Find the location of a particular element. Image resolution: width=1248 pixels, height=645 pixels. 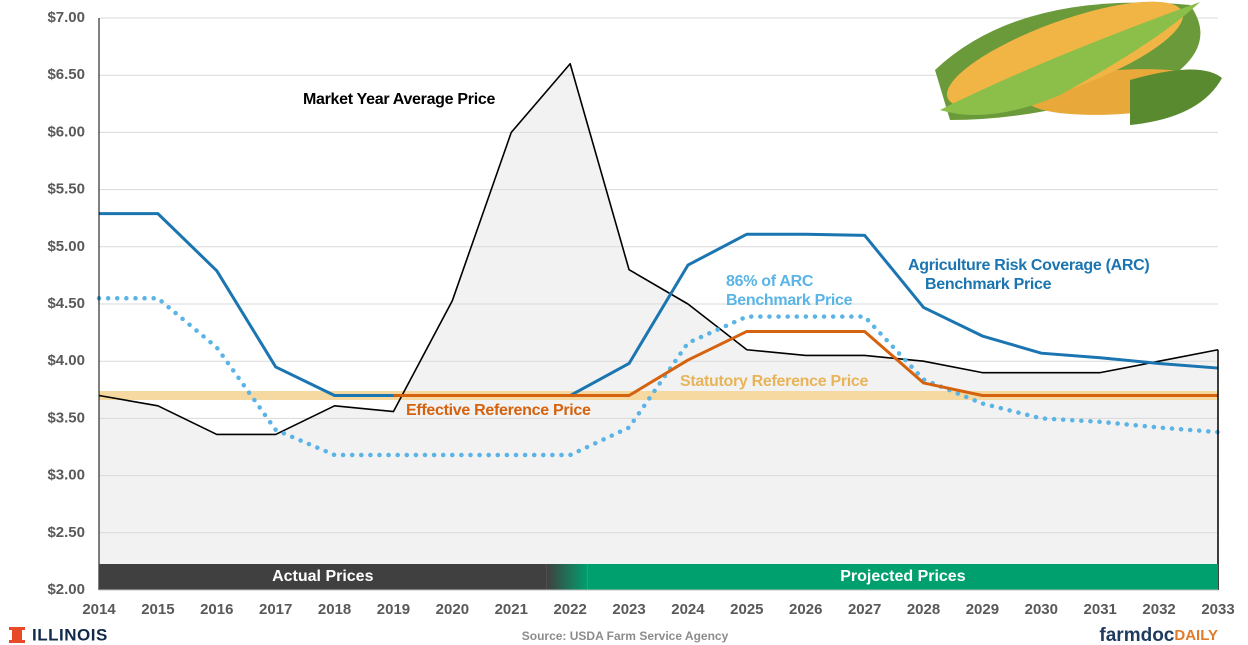

x-tick-label: 2028 is located at coordinates (923, 609).